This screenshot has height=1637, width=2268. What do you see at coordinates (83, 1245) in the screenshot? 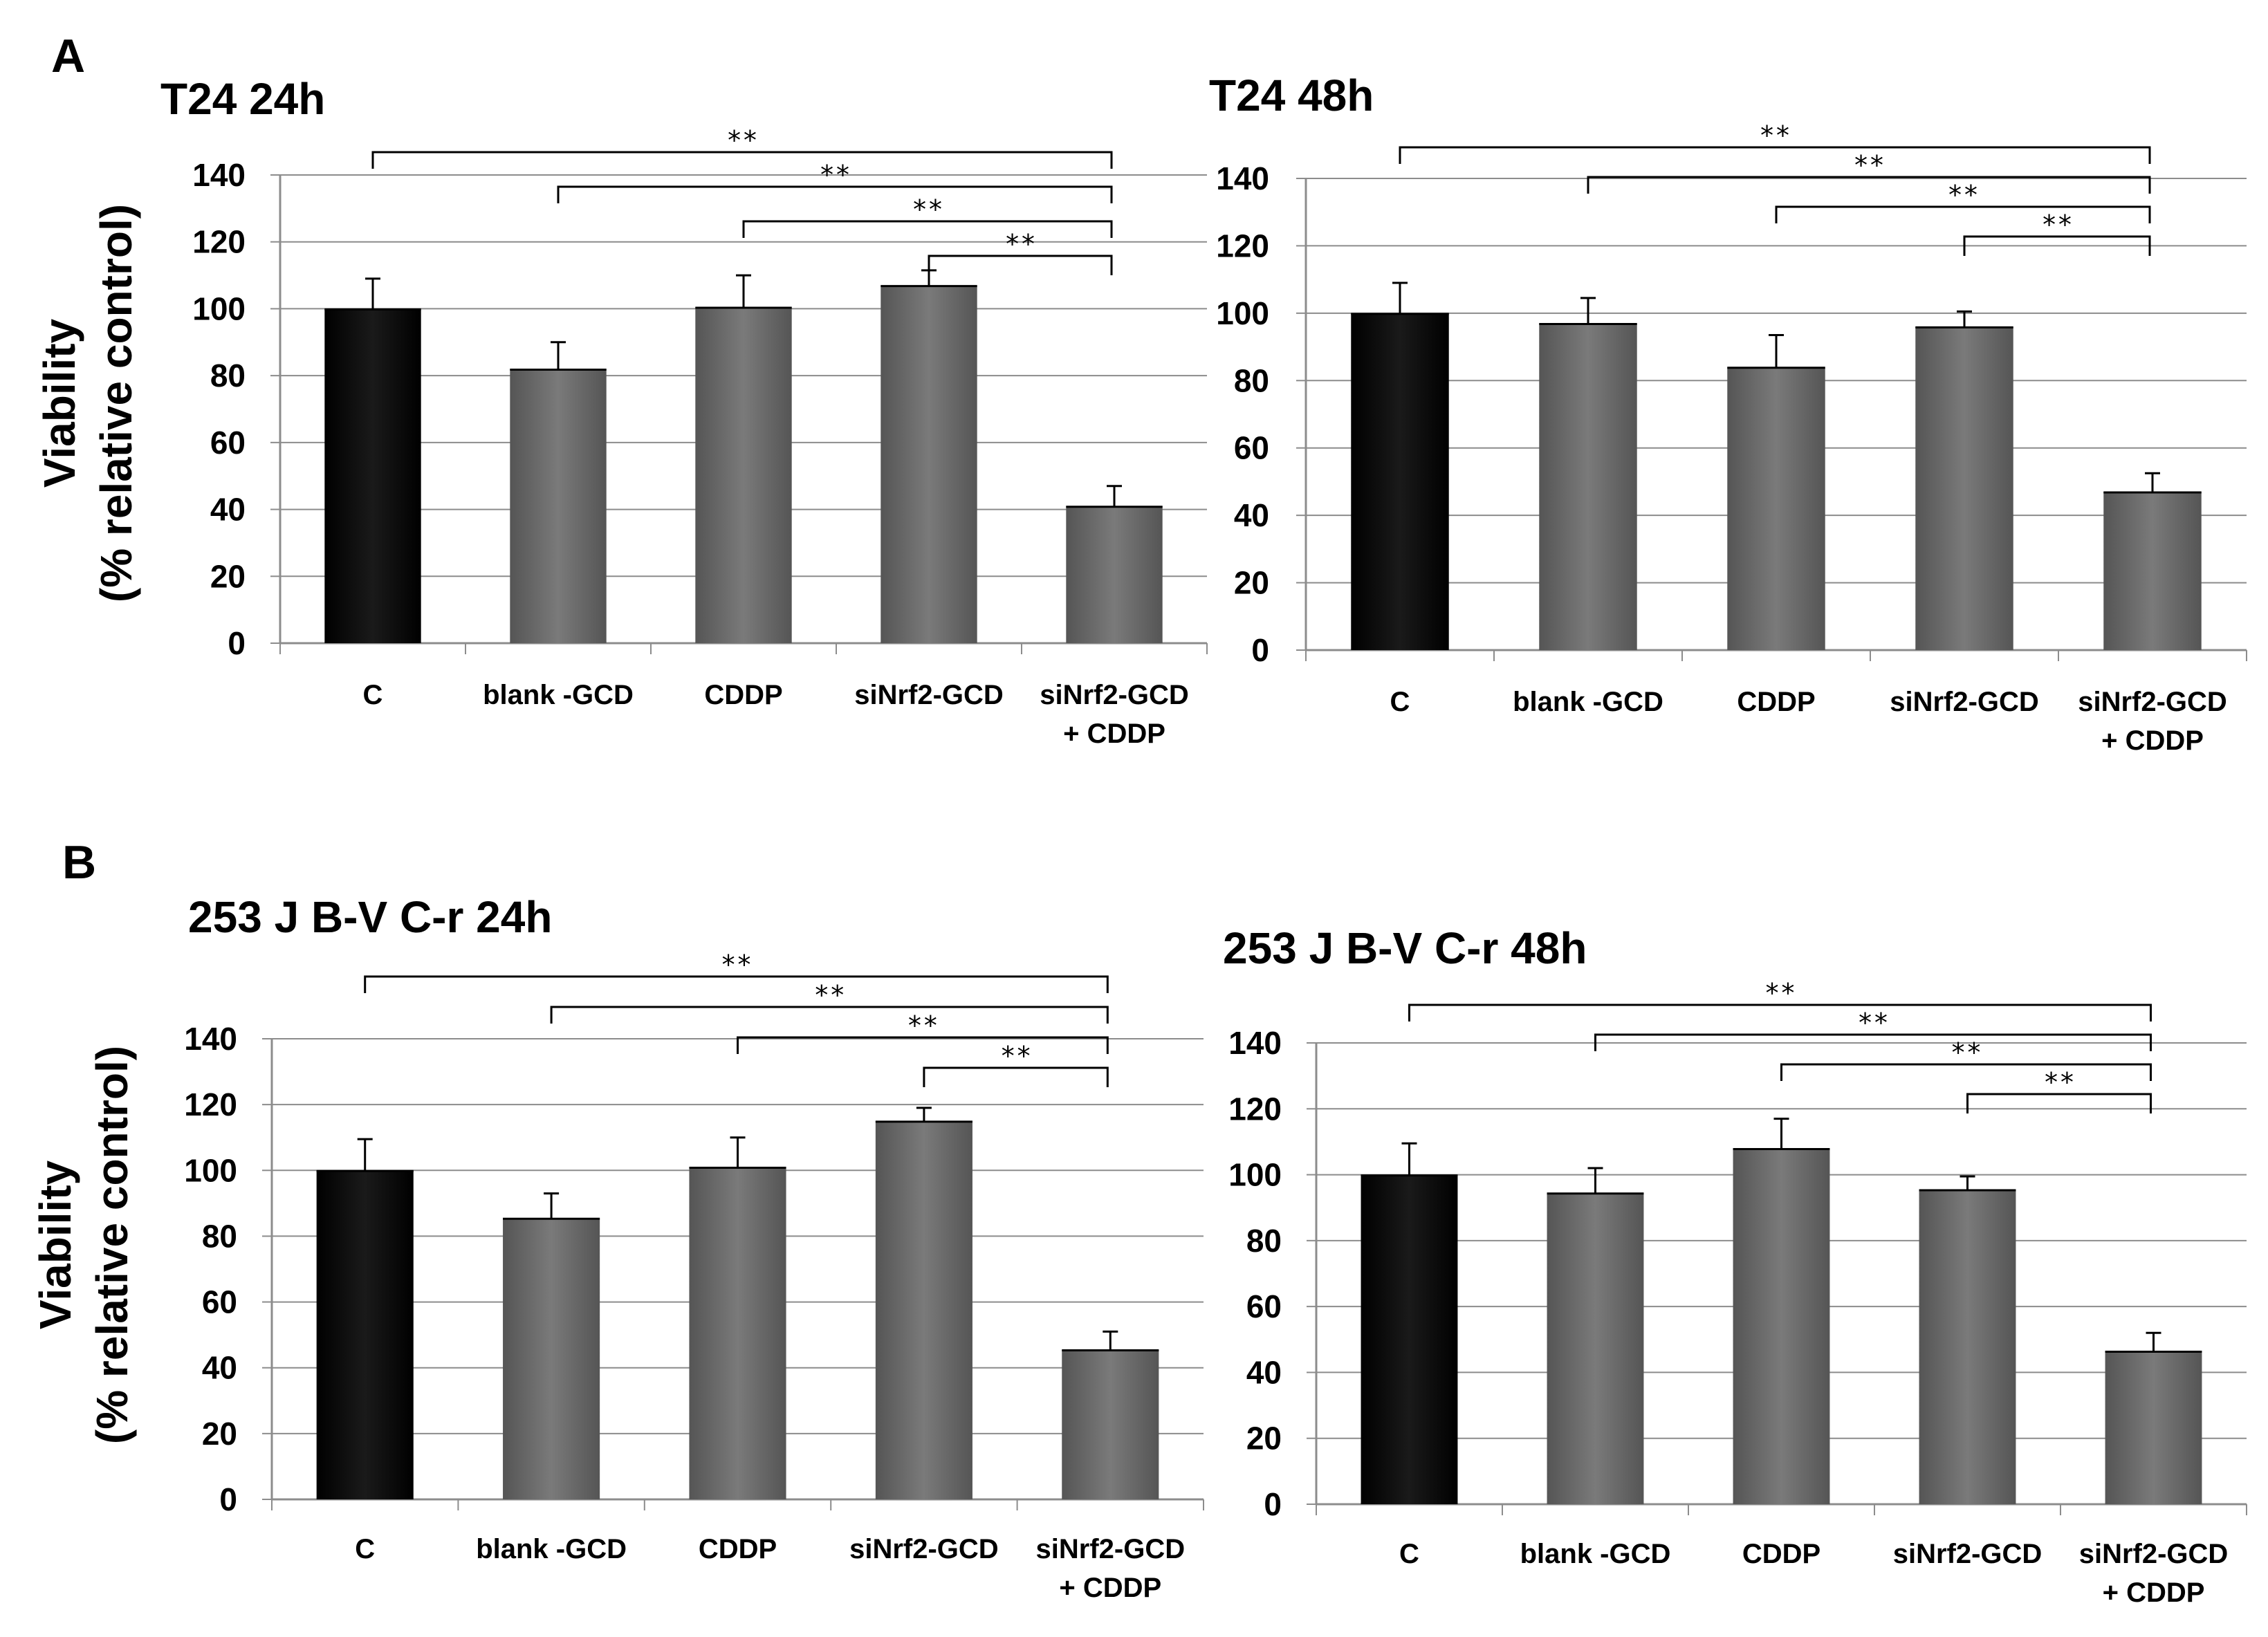
I see `y-axis-label-b: Viability (% relative control)` at bounding box center [83, 1245].